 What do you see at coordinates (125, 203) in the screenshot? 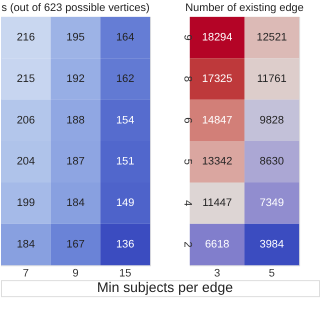
I see `data-label: 149` at bounding box center [125, 203].